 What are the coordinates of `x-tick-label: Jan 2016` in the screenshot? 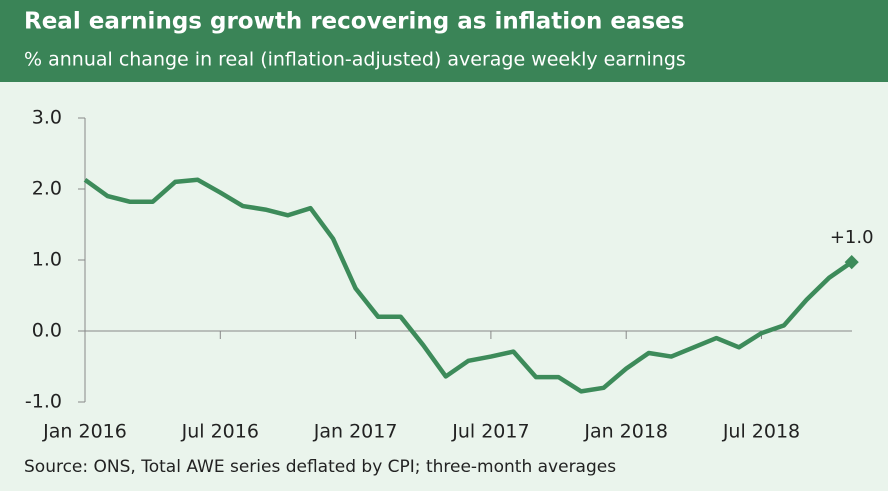 It's located at (84, 432).